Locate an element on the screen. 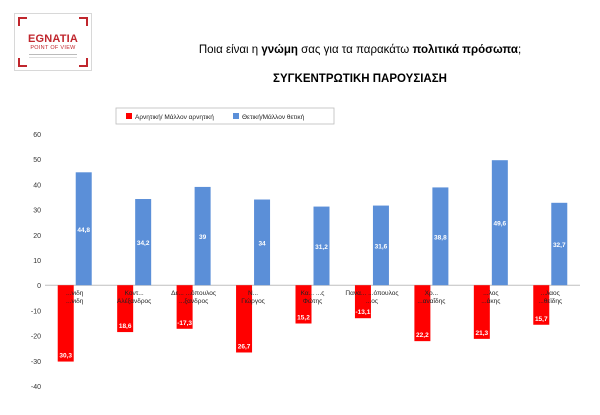 This screenshot has height=415, width=600. positive-bar-data-label: 31,2 is located at coordinates (321, 247).